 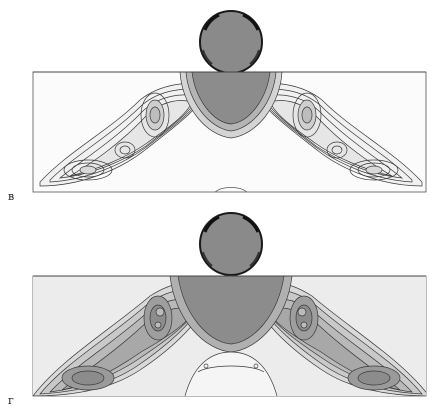 I want to click on panel-label-v: в, so click(x=11, y=196).